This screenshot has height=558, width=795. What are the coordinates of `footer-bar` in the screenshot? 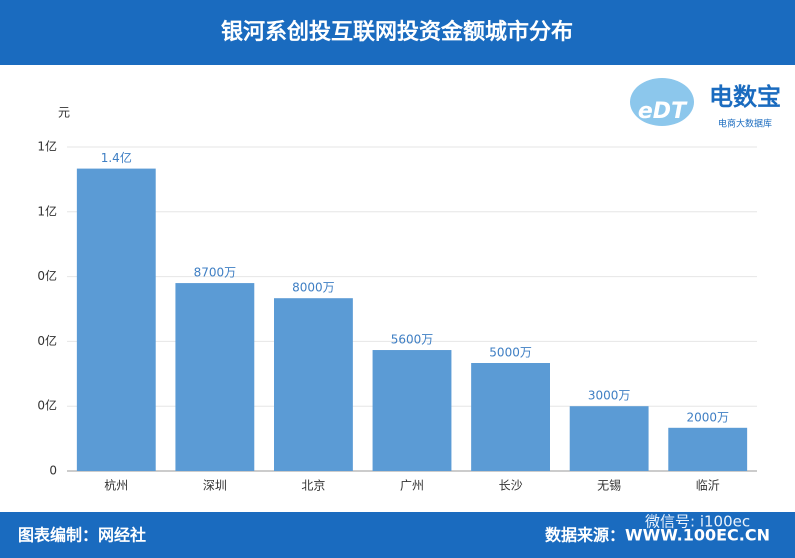 It's located at (397, 535).